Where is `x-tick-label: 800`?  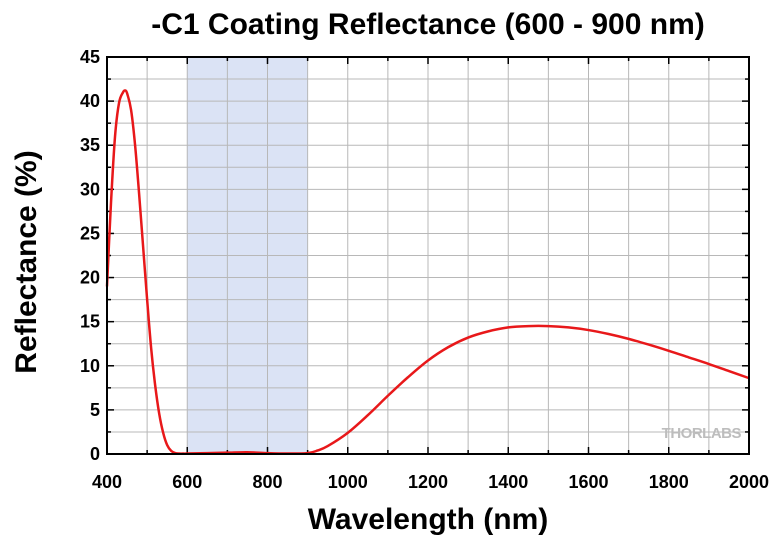
x-tick-label: 800 is located at coordinates (267, 482).